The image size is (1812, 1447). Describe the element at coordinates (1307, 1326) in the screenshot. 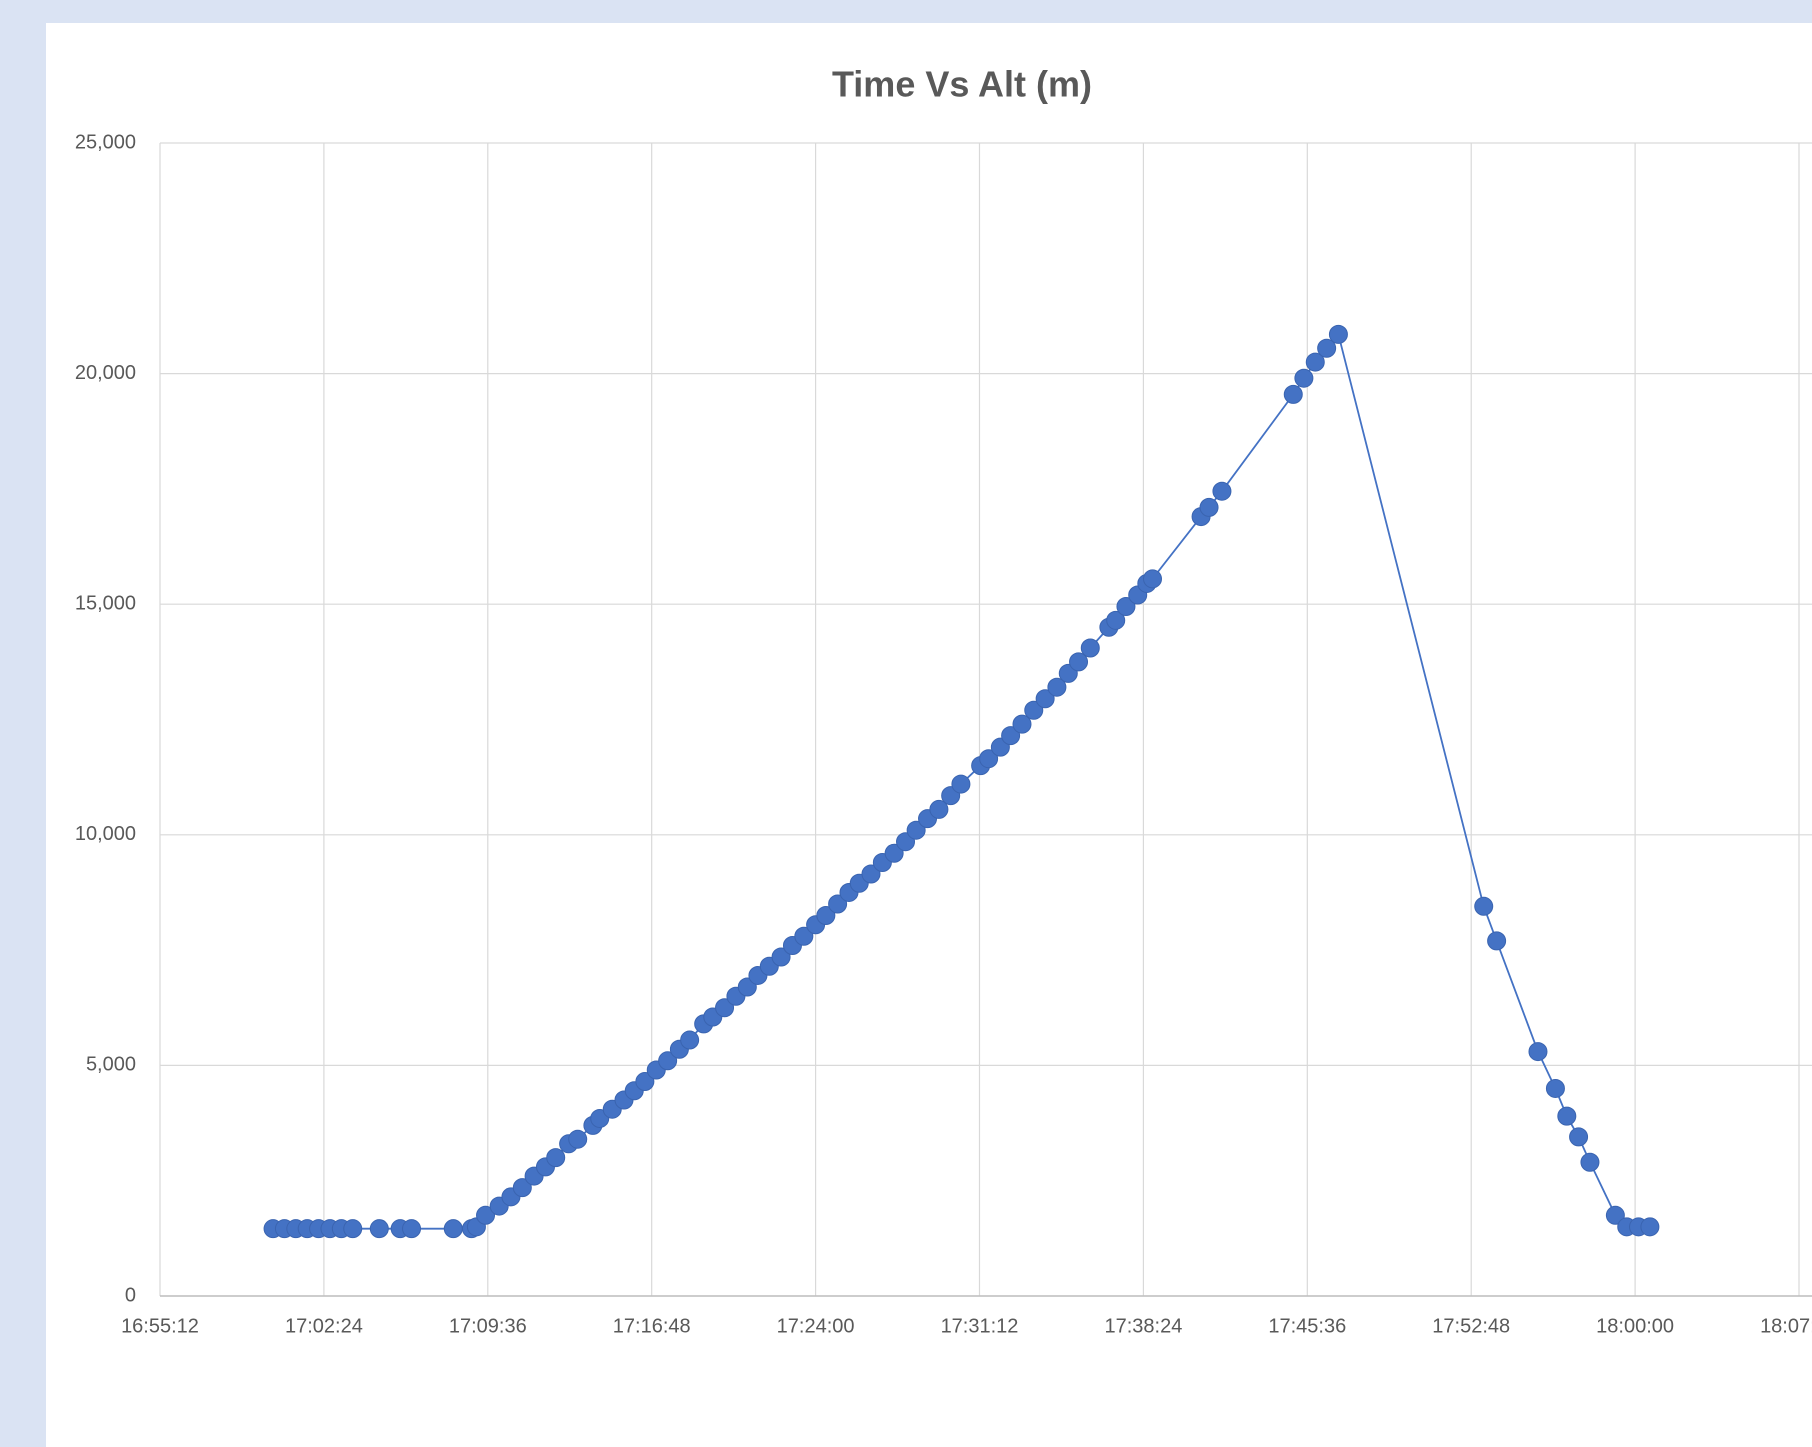

I see `x-tick-label: 17:45:36` at that location.